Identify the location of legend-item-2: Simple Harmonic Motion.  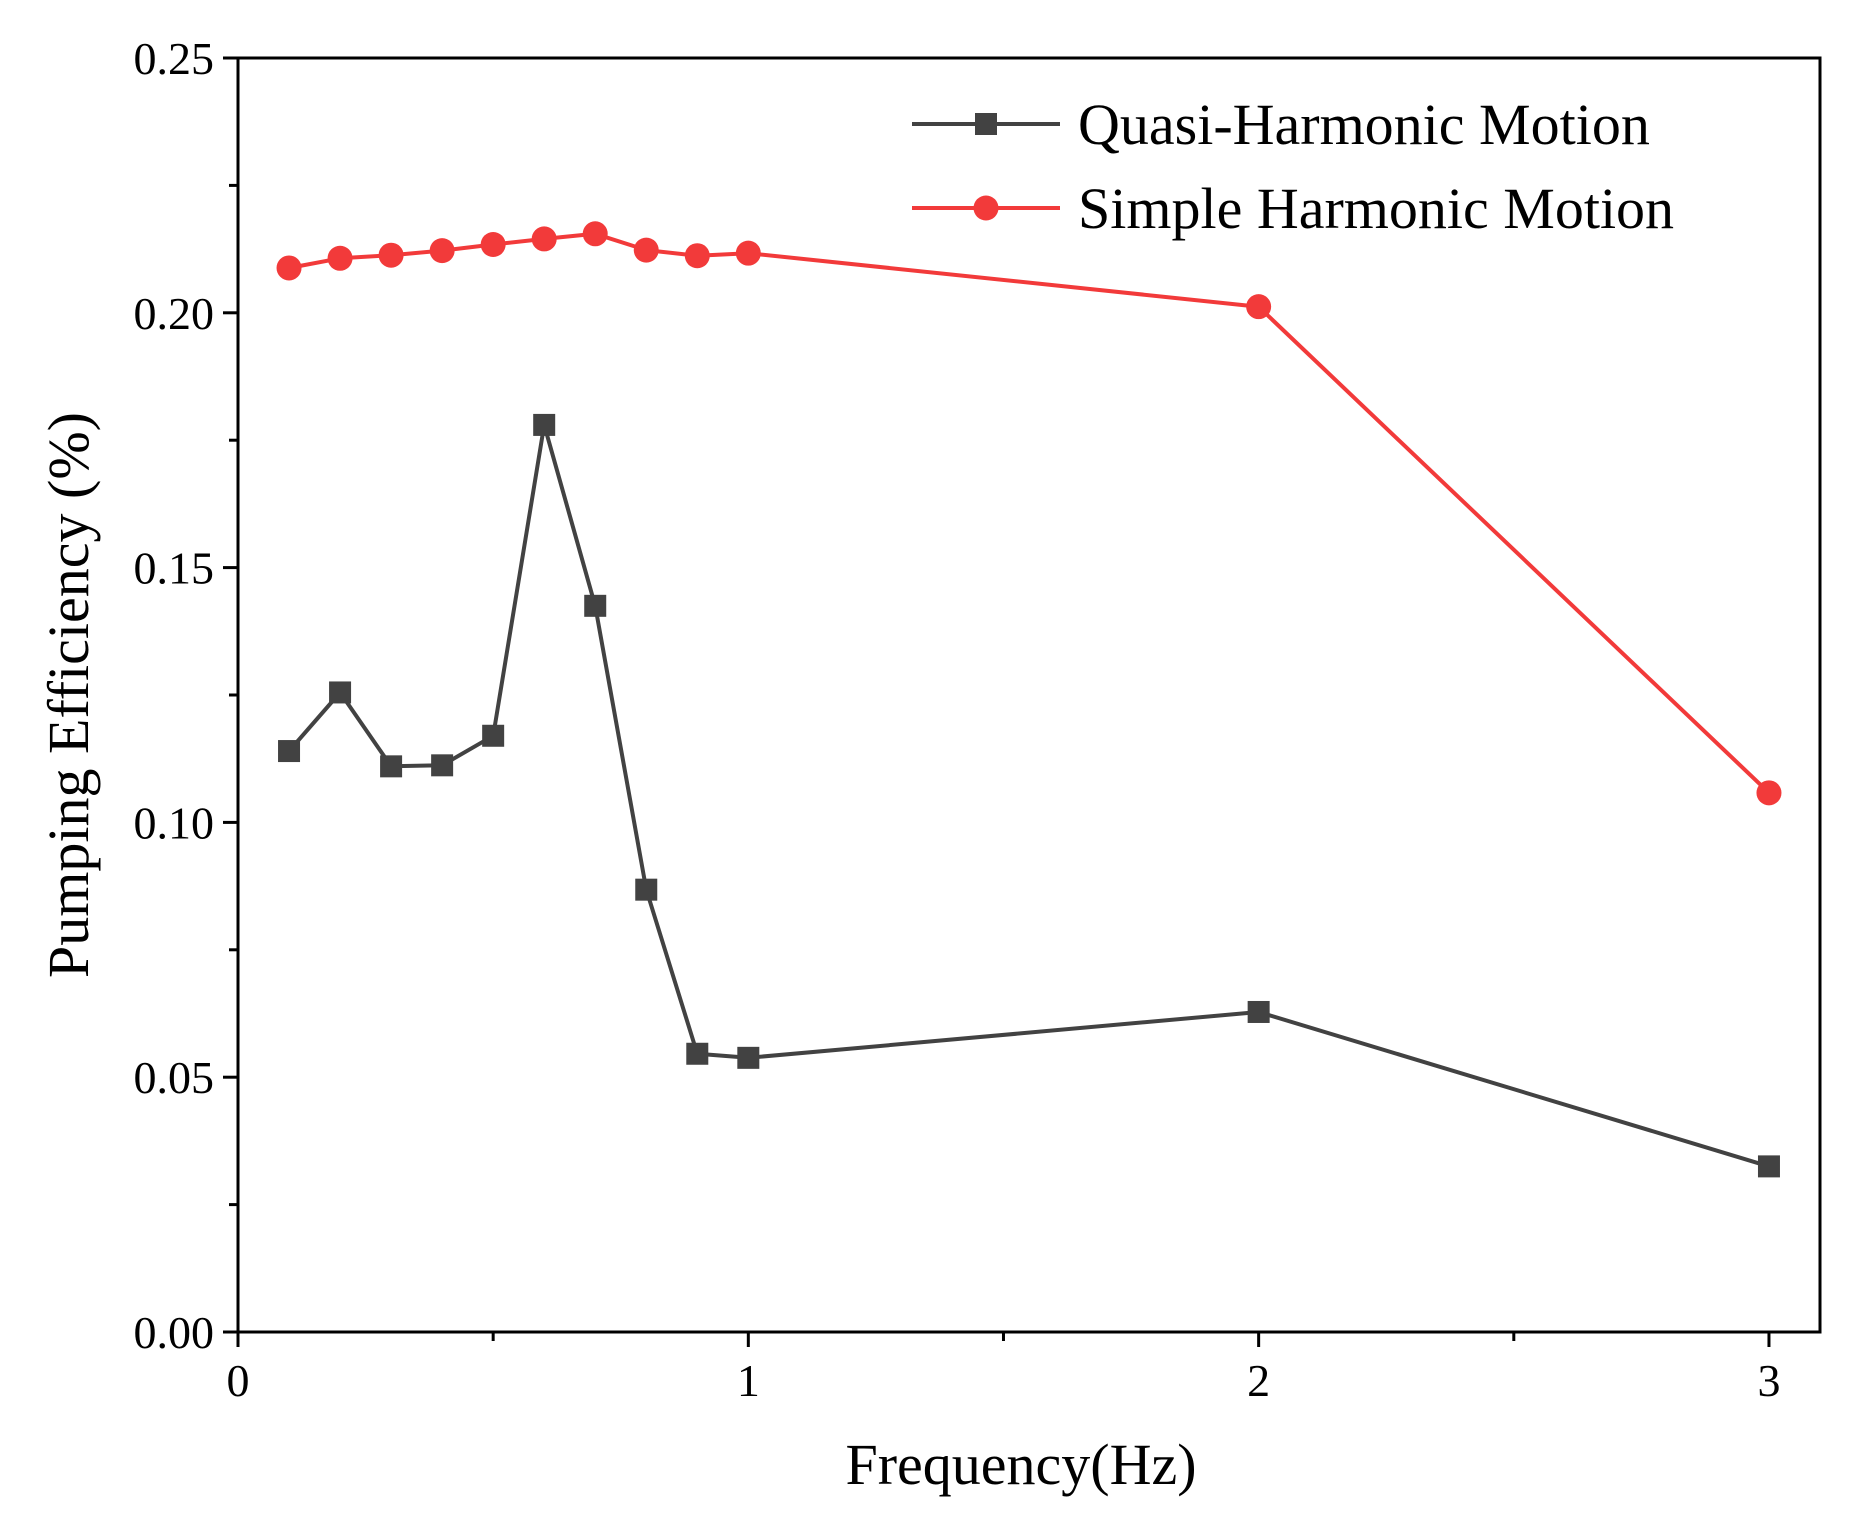
(1293, 208).